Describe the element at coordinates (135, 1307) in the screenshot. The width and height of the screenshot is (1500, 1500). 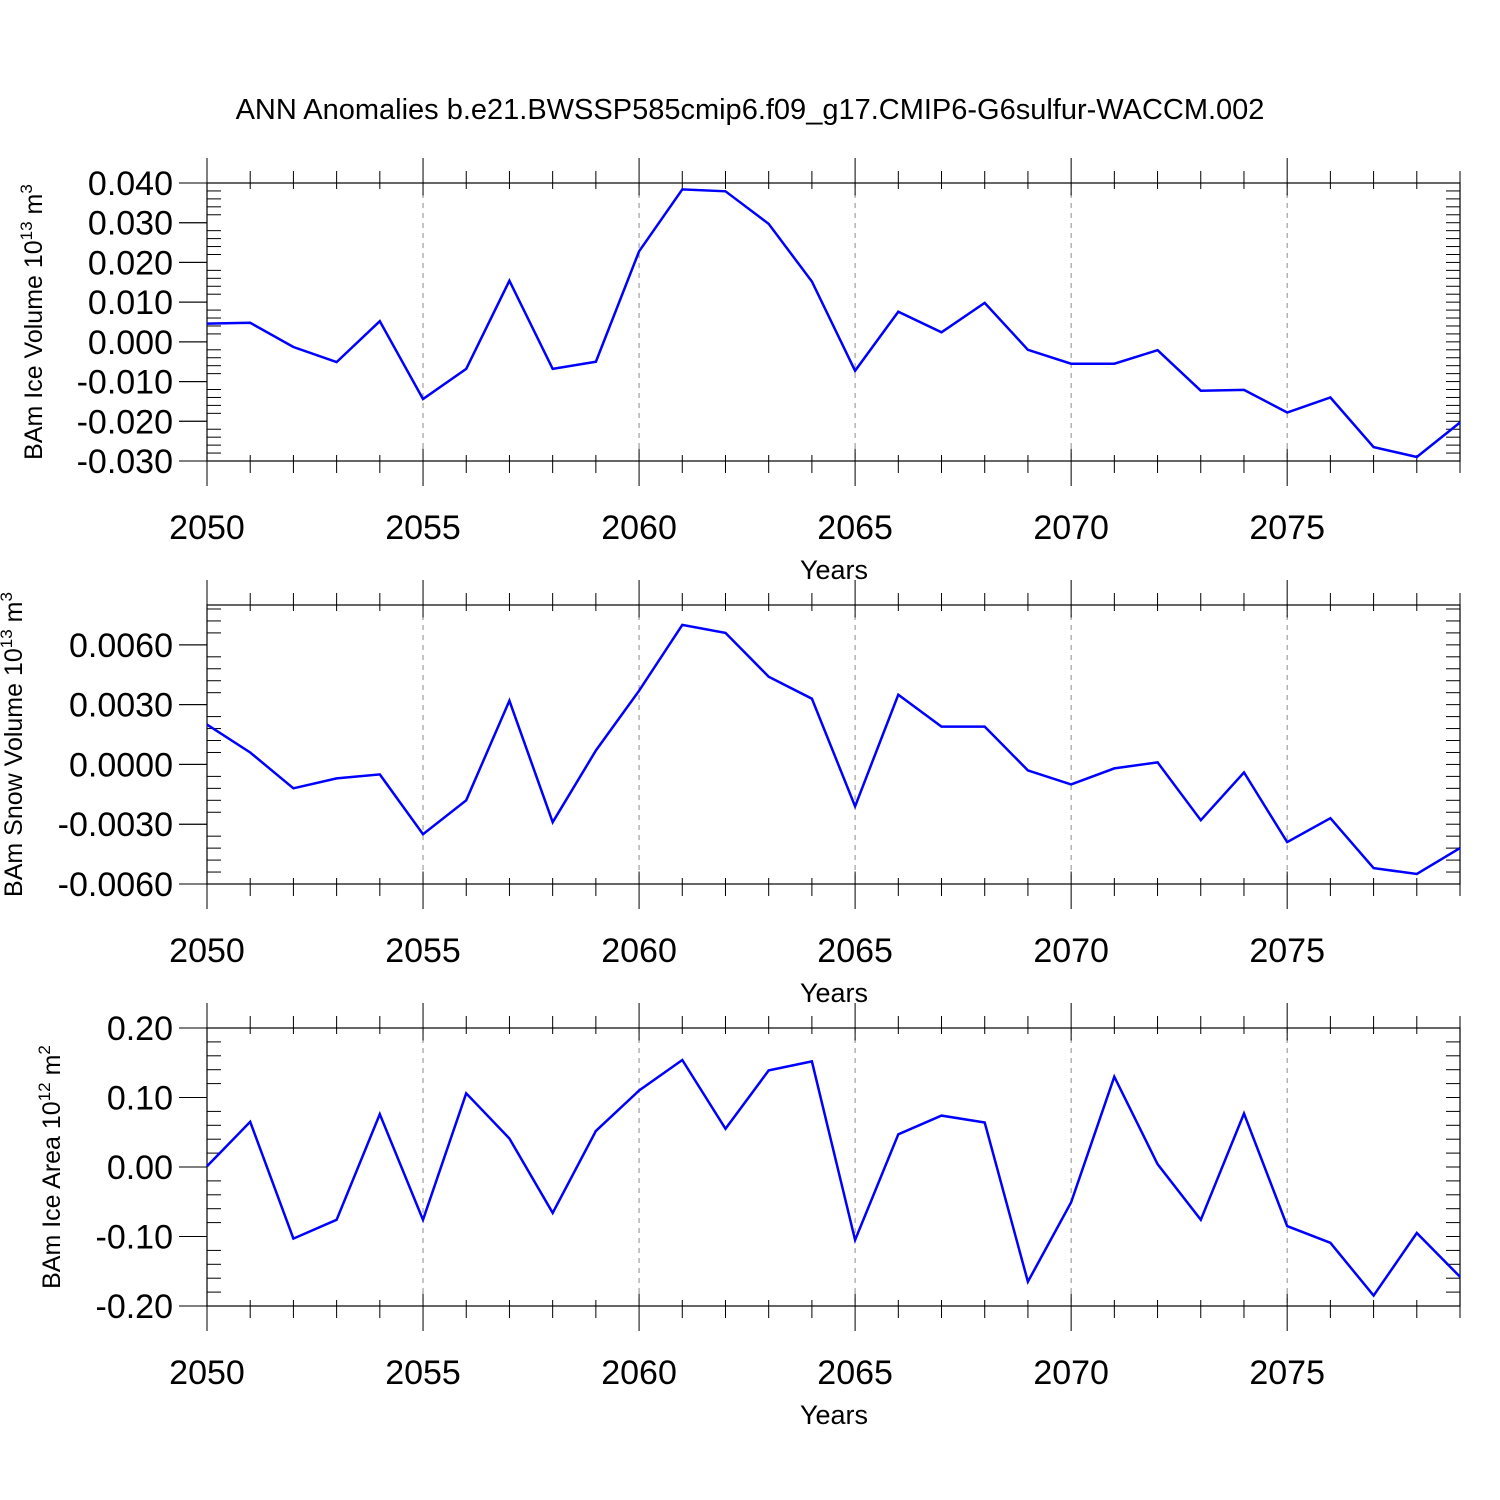
I see `y-tick-label: -0.20` at that location.